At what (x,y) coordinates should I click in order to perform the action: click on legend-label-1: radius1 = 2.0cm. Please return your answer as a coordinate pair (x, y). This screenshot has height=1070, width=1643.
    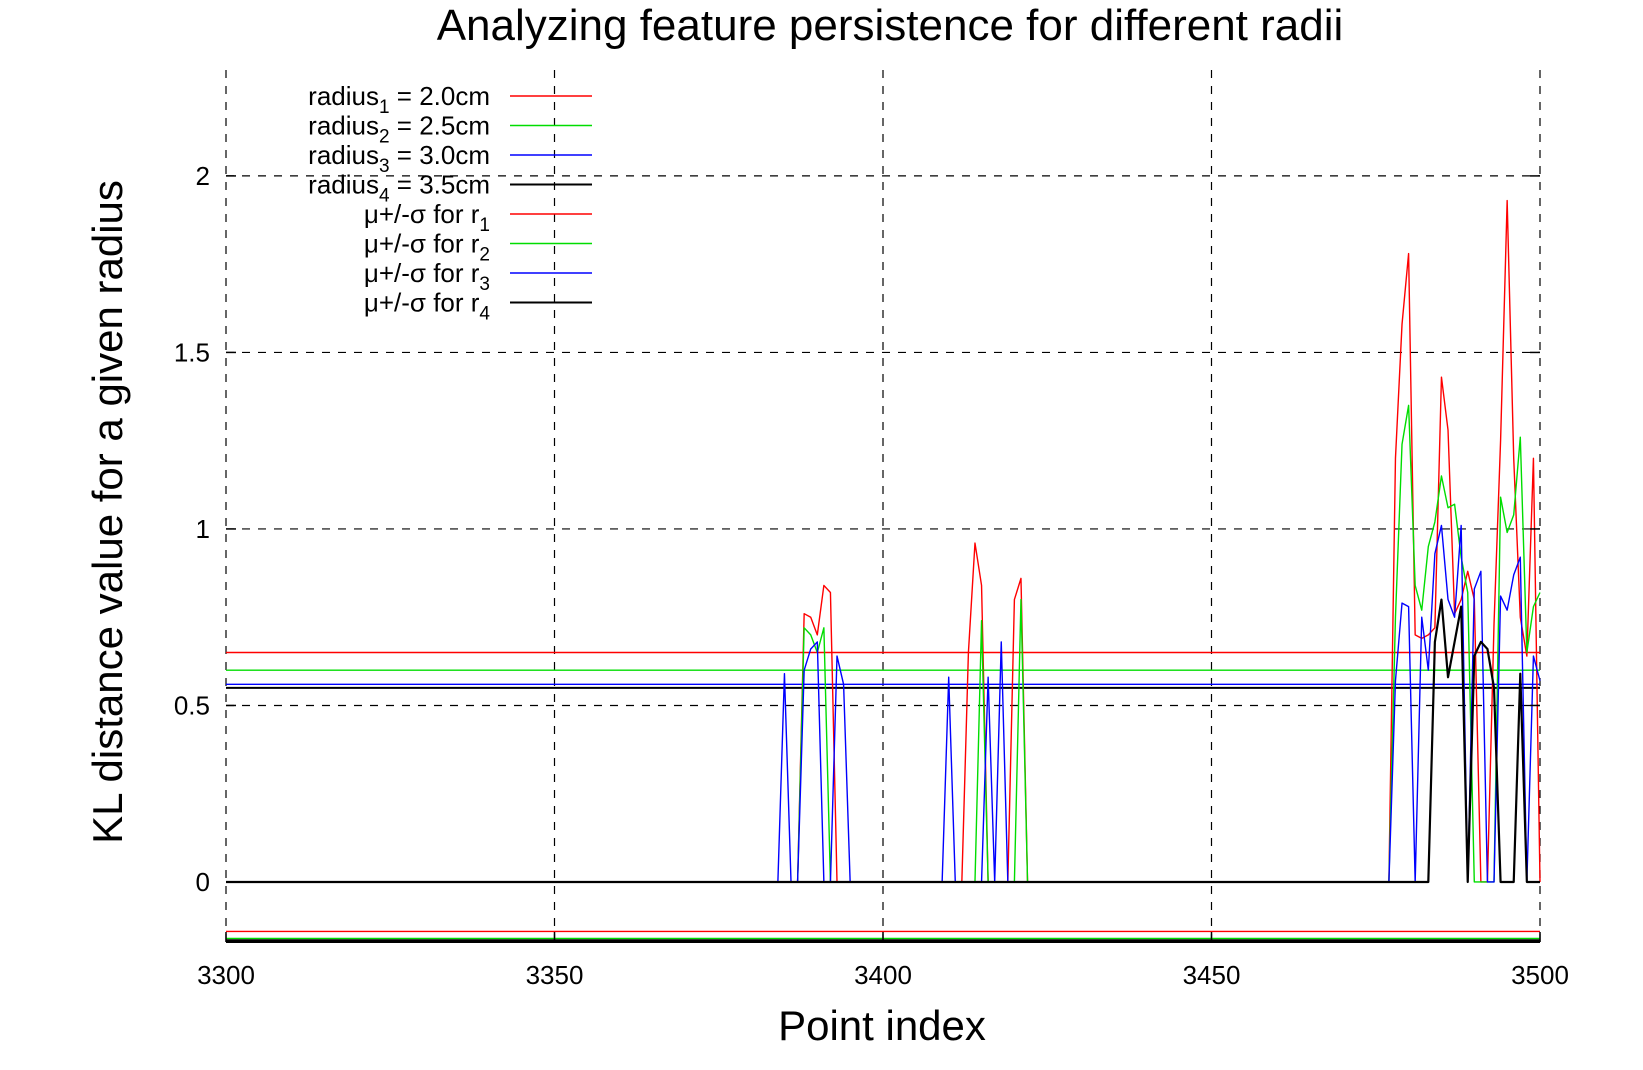
    Looking at the image, I should click on (399, 99).